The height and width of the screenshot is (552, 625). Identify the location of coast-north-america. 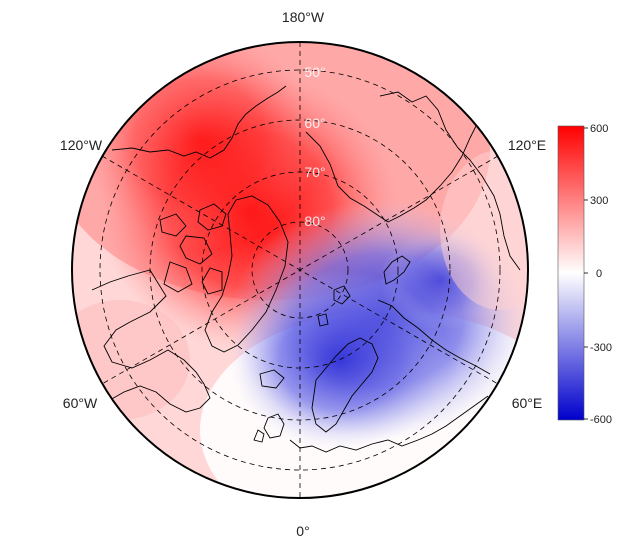
(151, 341).